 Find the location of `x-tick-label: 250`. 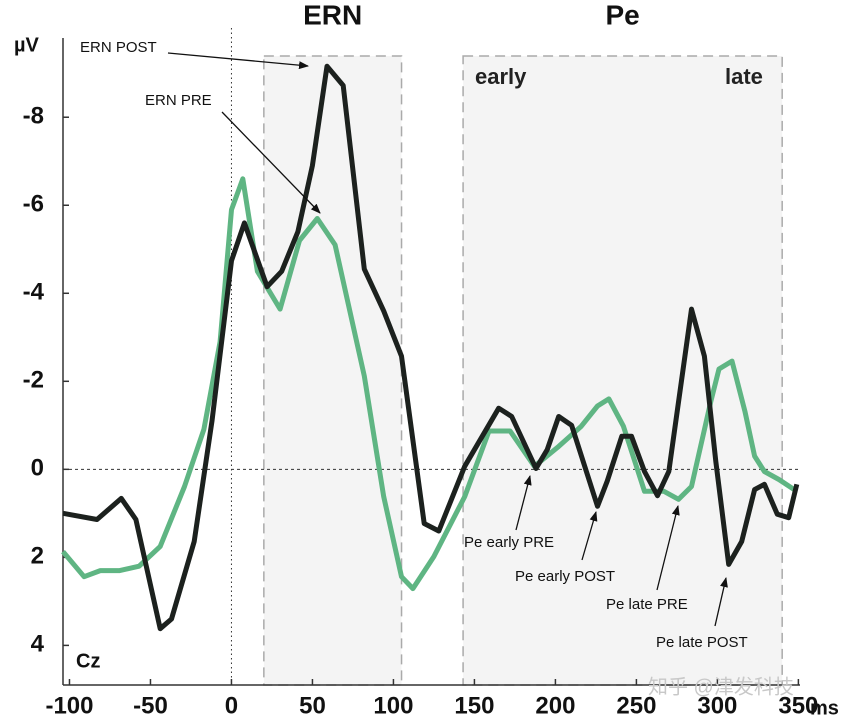

x-tick-label: 250 is located at coordinates (636, 705).